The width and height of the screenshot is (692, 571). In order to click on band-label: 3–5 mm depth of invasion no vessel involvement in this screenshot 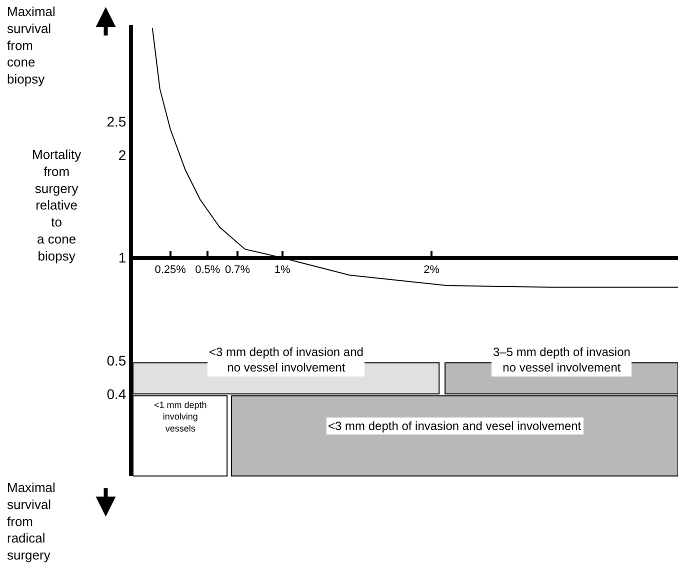, I will do `click(561, 360)`.